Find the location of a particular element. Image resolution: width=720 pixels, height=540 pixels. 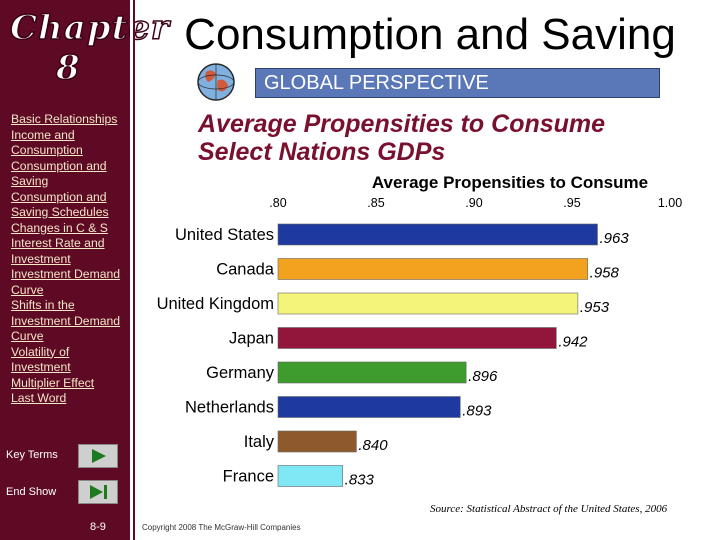

nav-item-changes: Changes in C & S is located at coordinates (59, 227).